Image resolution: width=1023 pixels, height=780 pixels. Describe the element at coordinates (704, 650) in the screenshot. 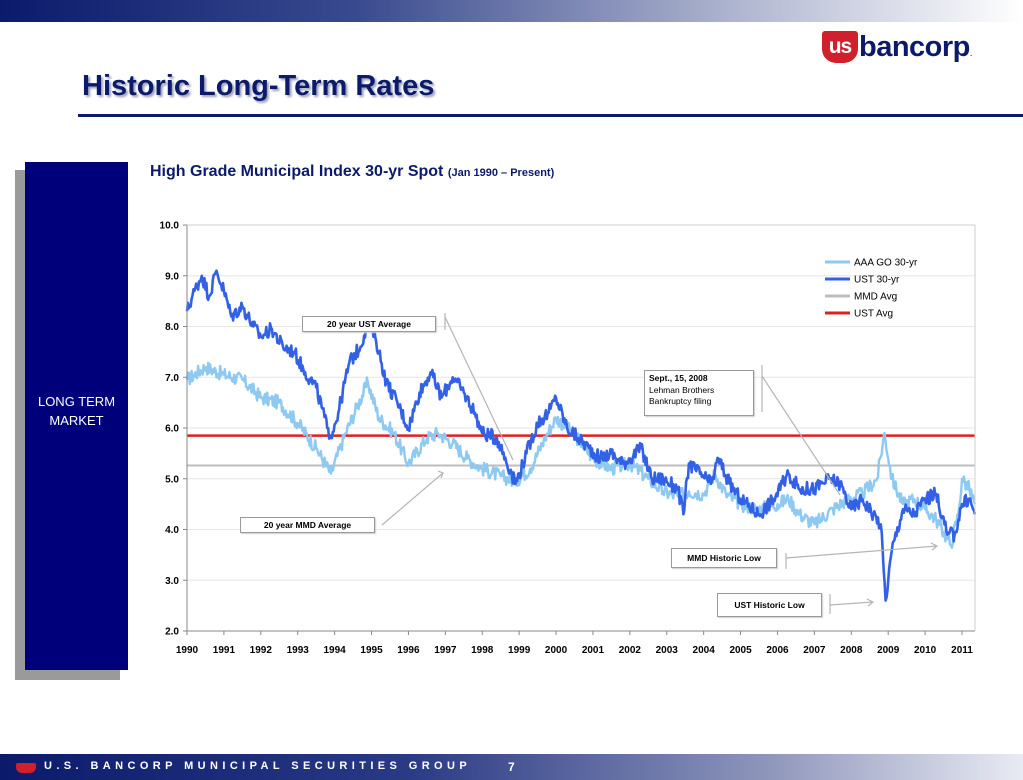

I see `x-tick-label: 2004` at that location.